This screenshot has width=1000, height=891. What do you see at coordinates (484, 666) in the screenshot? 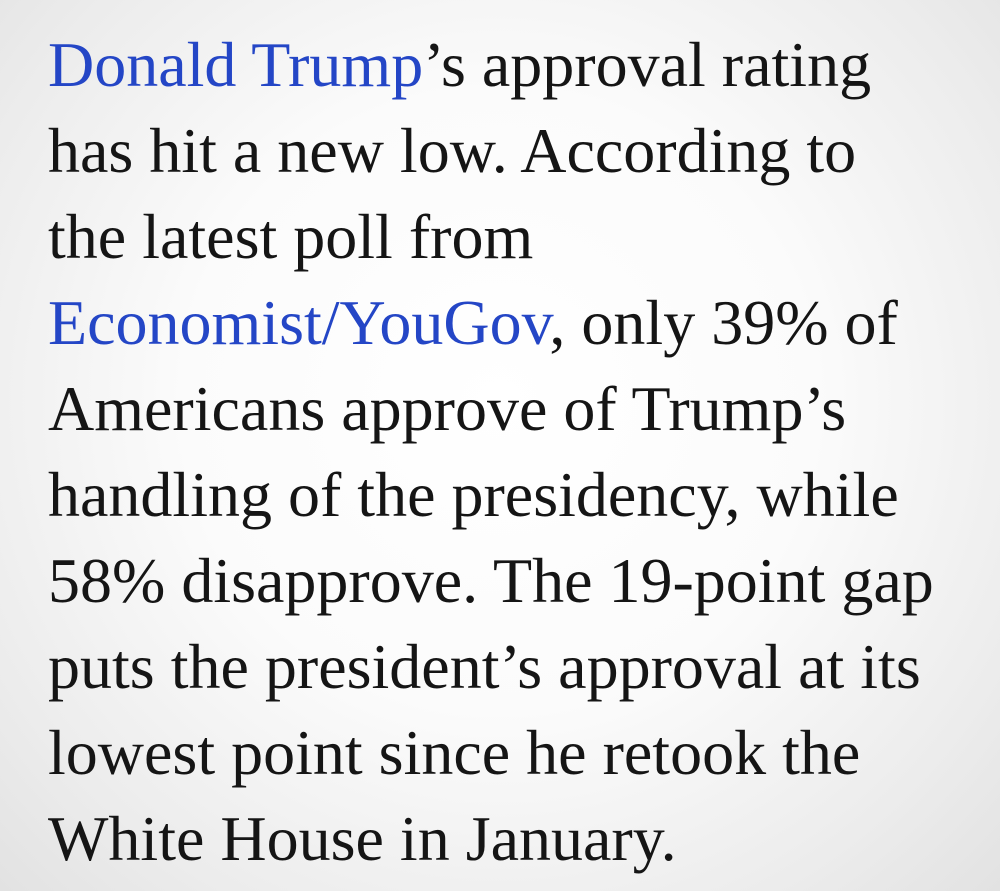
I see `article-line-8: puts the president’s approval at its` at bounding box center [484, 666].